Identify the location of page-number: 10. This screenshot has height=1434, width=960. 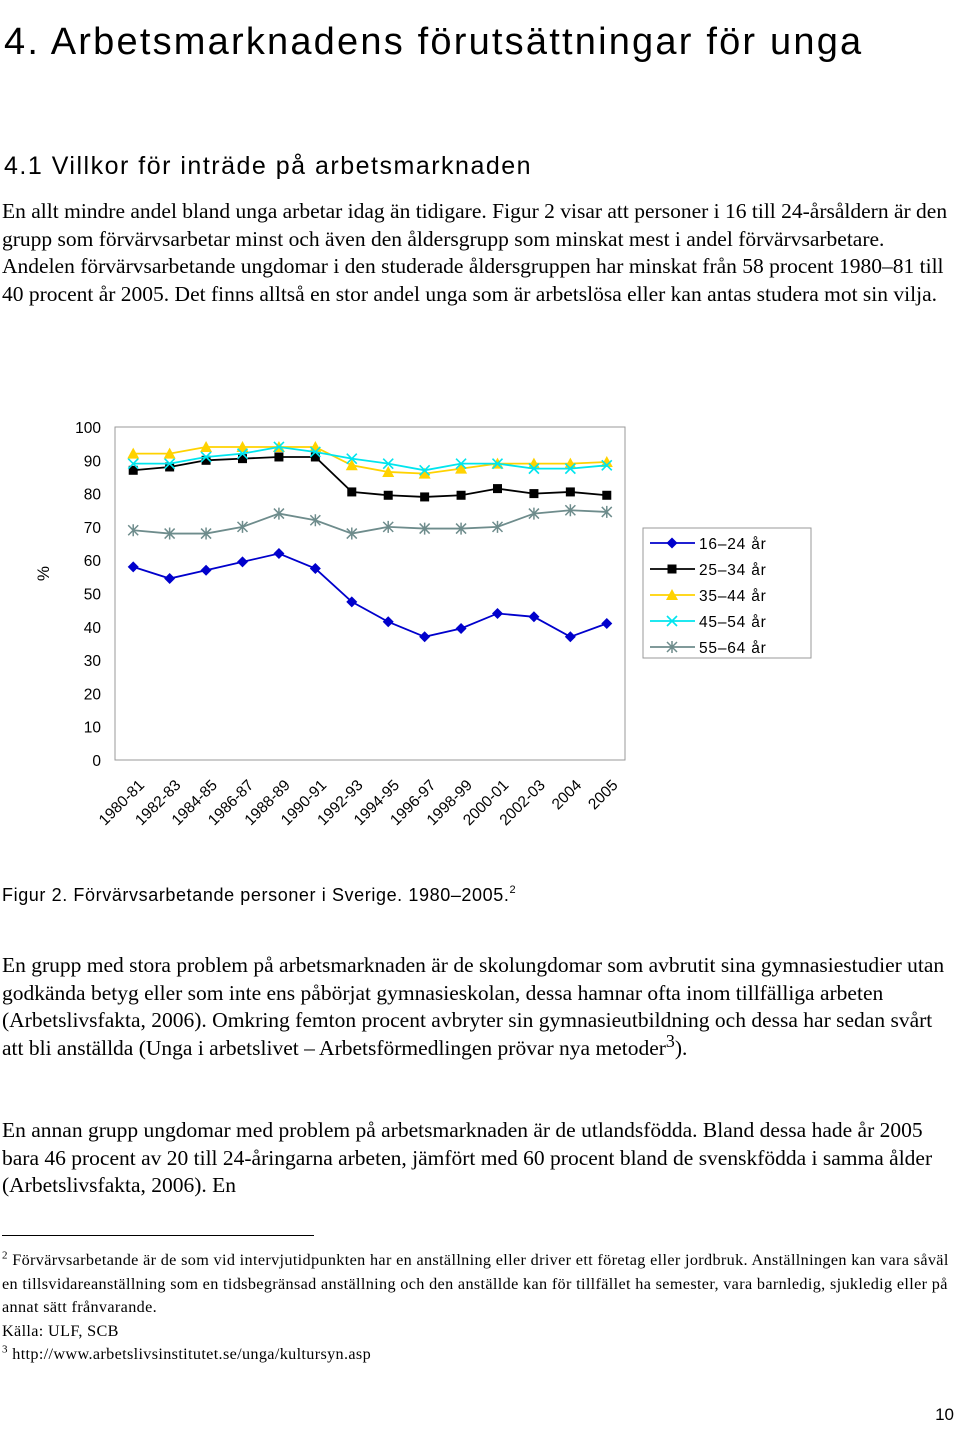
(944, 1414).